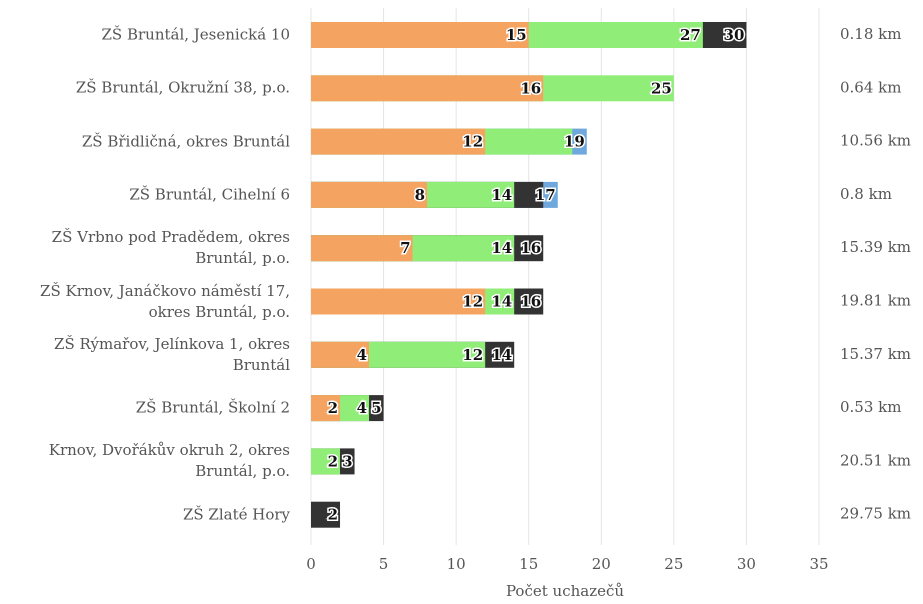  Describe the element at coordinates (209, 194) in the screenshot. I see `category-label: ZŠ Bruntál, Cihelní 6` at that location.